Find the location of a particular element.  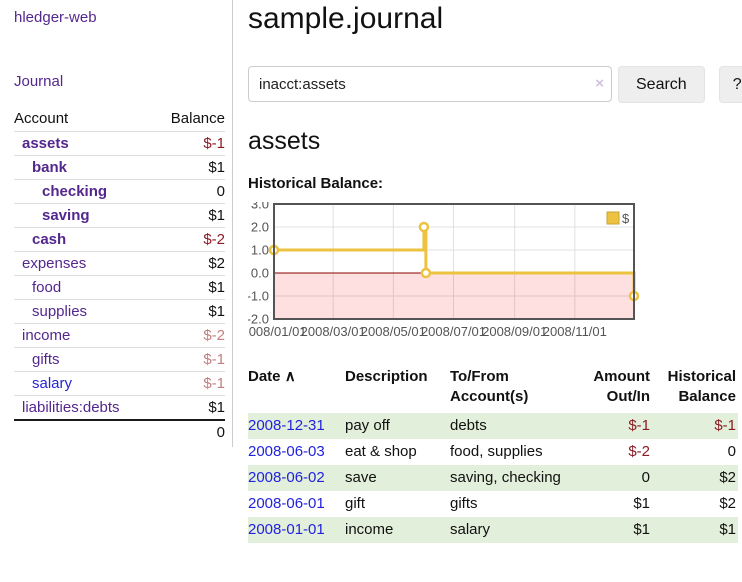

account-row: expenses $2 is located at coordinates (119, 263).